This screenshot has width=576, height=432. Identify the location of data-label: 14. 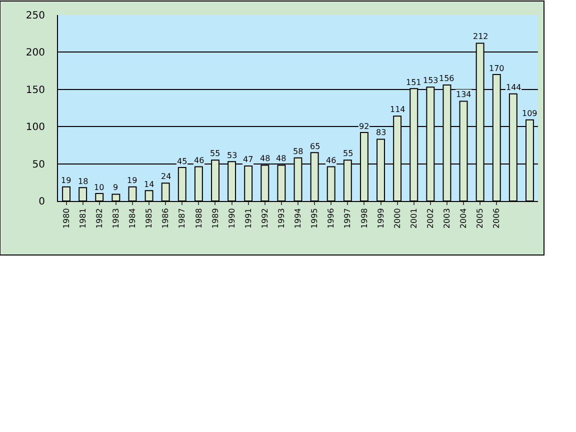
(149, 184).